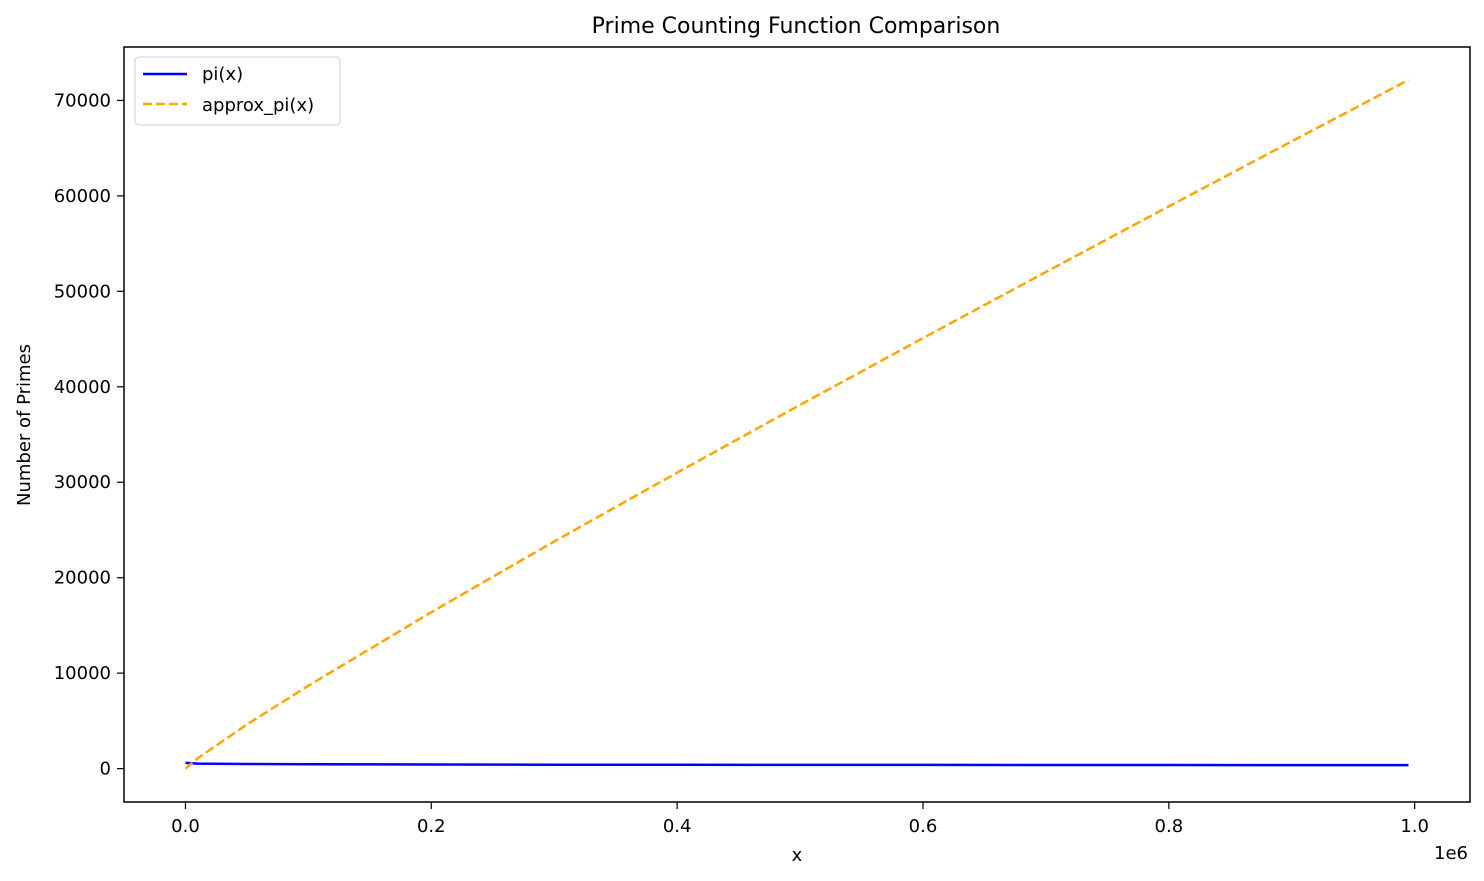 Image resolution: width=1484 pixels, height=881 pixels. Describe the element at coordinates (89, 435) in the screenshot. I see `y-axis: 0 10000 20000 30000 40000 50000 60000 70000` at that location.